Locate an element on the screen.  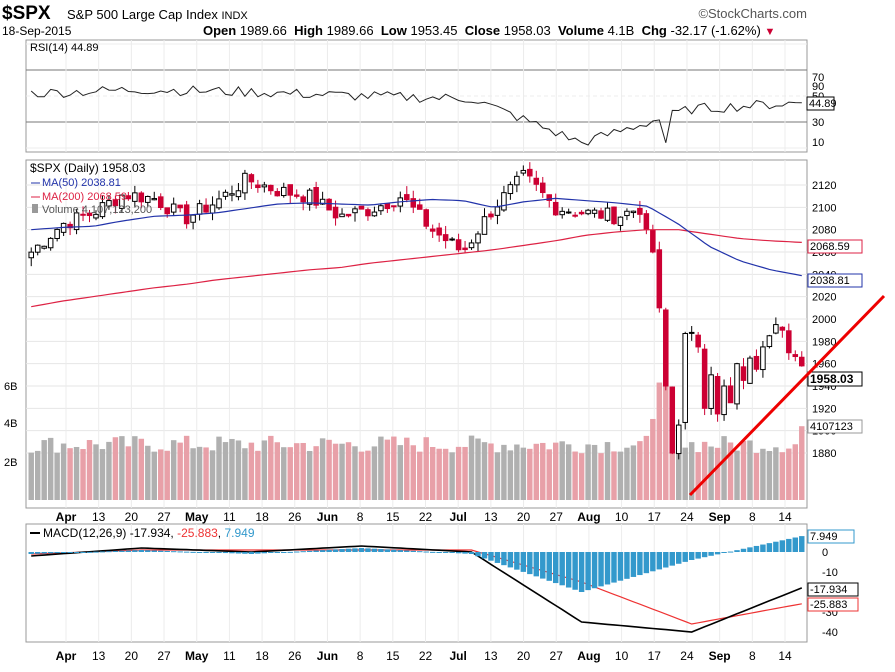
x-axis-tick-label: 10 is located at coordinates (622, 517).